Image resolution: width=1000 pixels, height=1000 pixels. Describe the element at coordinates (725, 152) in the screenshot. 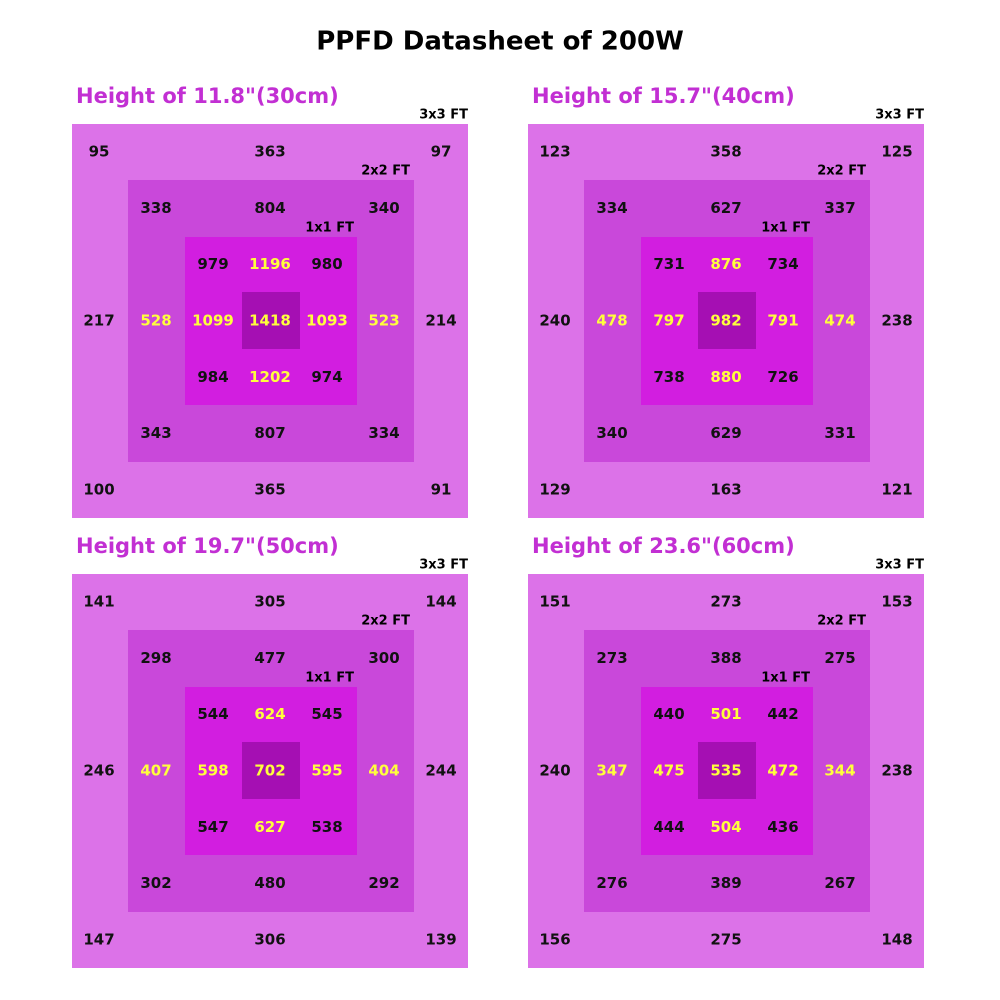

I see `ppfd-value: 358` at that location.